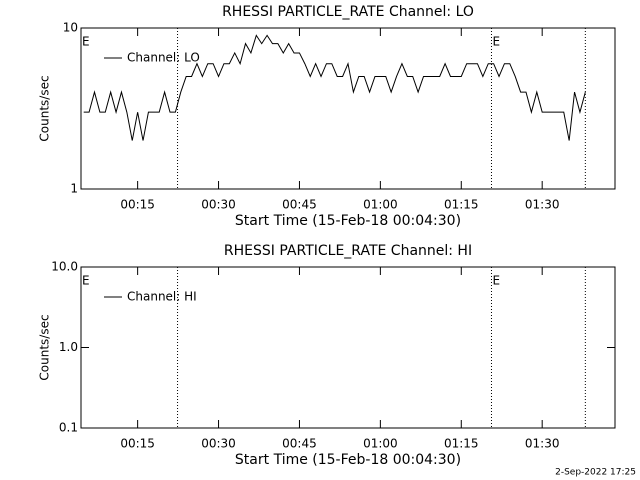 The height and width of the screenshot is (480, 640). What do you see at coordinates (162, 297) in the screenshot?
I see `legend-label: Channel: HI` at bounding box center [162, 297].